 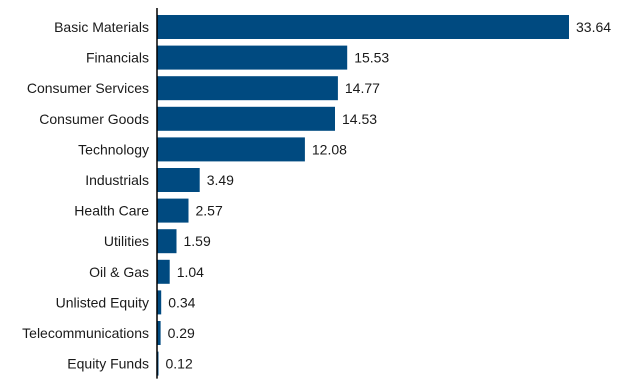 I want to click on category-label: Consumer Services, so click(x=88, y=88).